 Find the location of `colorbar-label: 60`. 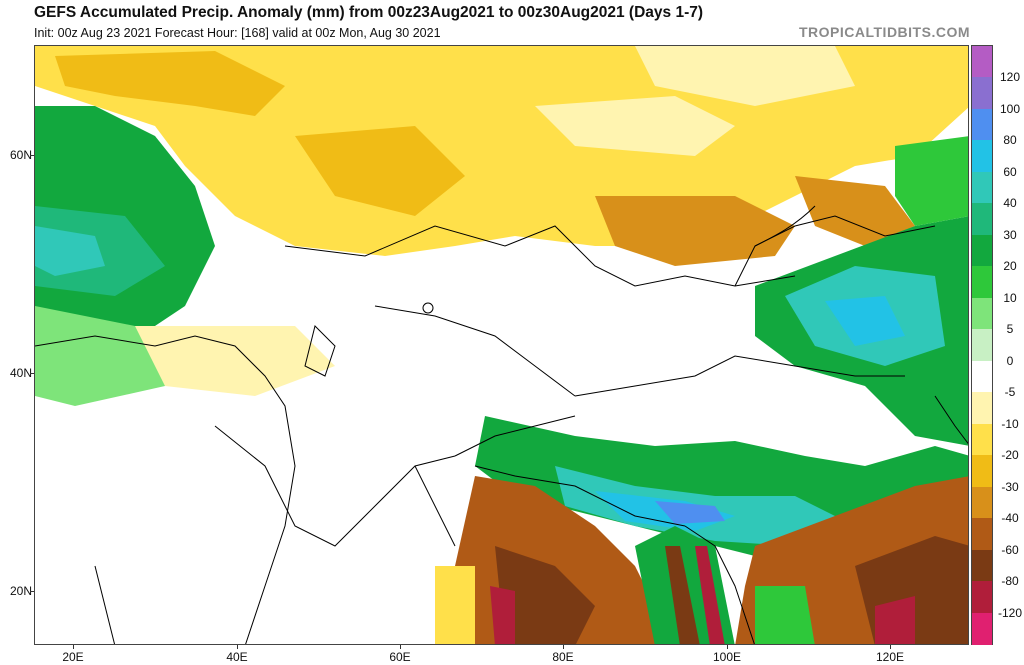

colorbar-label: 60 is located at coordinates (1010, 171).